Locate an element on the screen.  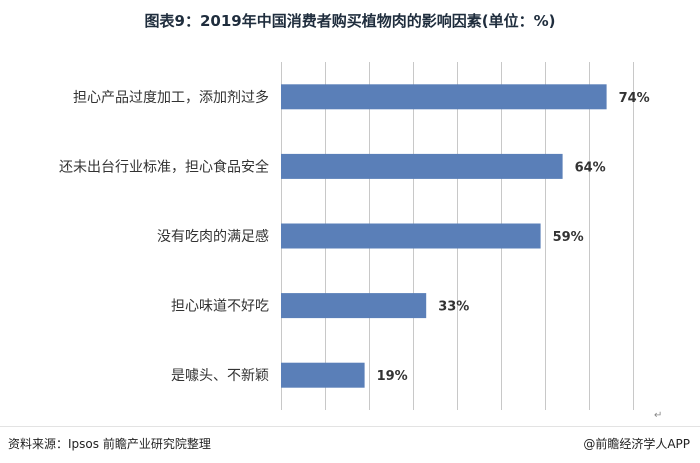
footer: 资料来源：Ipsos 前瞻产业研究院整理 @前瞻经济学人APP is located at coordinates (350, 444).